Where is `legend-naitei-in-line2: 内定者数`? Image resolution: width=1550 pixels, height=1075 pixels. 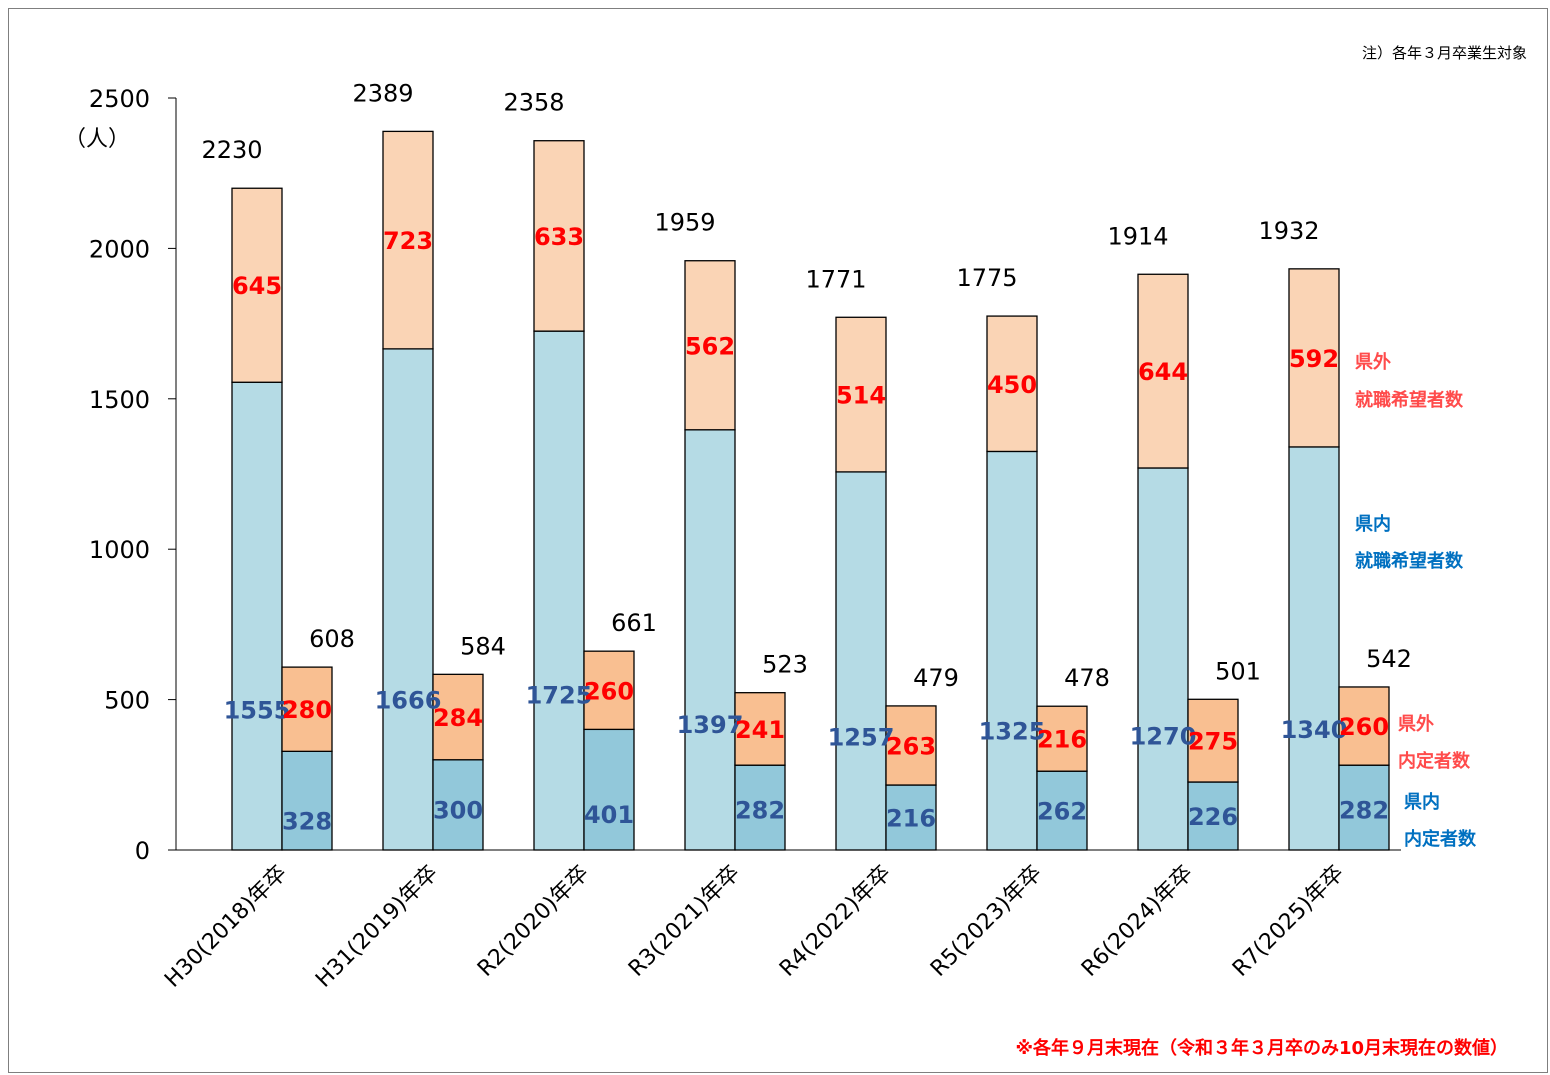 legend-naitei-in-line2: 内定者数 is located at coordinates (1440, 839).